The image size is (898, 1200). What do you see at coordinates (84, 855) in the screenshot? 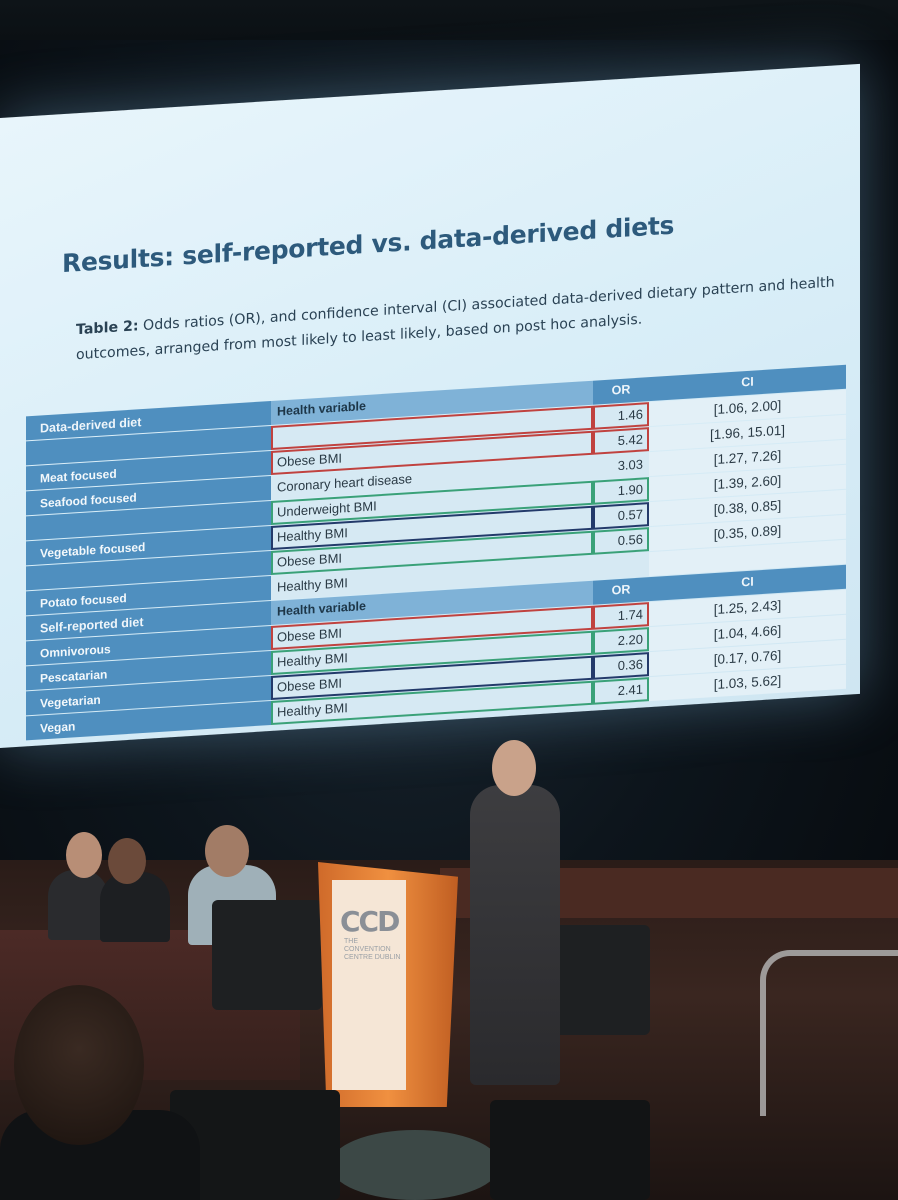
I see `panelist-1-head` at bounding box center [84, 855].